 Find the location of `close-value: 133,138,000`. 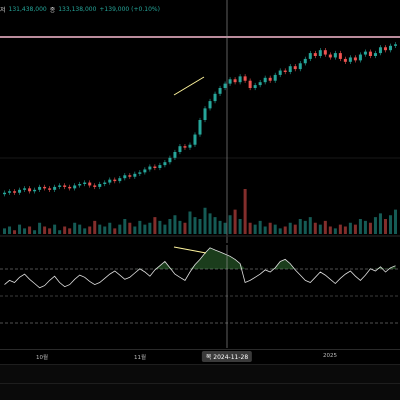

close-value: 133,138,000 is located at coordinates (77, 9).